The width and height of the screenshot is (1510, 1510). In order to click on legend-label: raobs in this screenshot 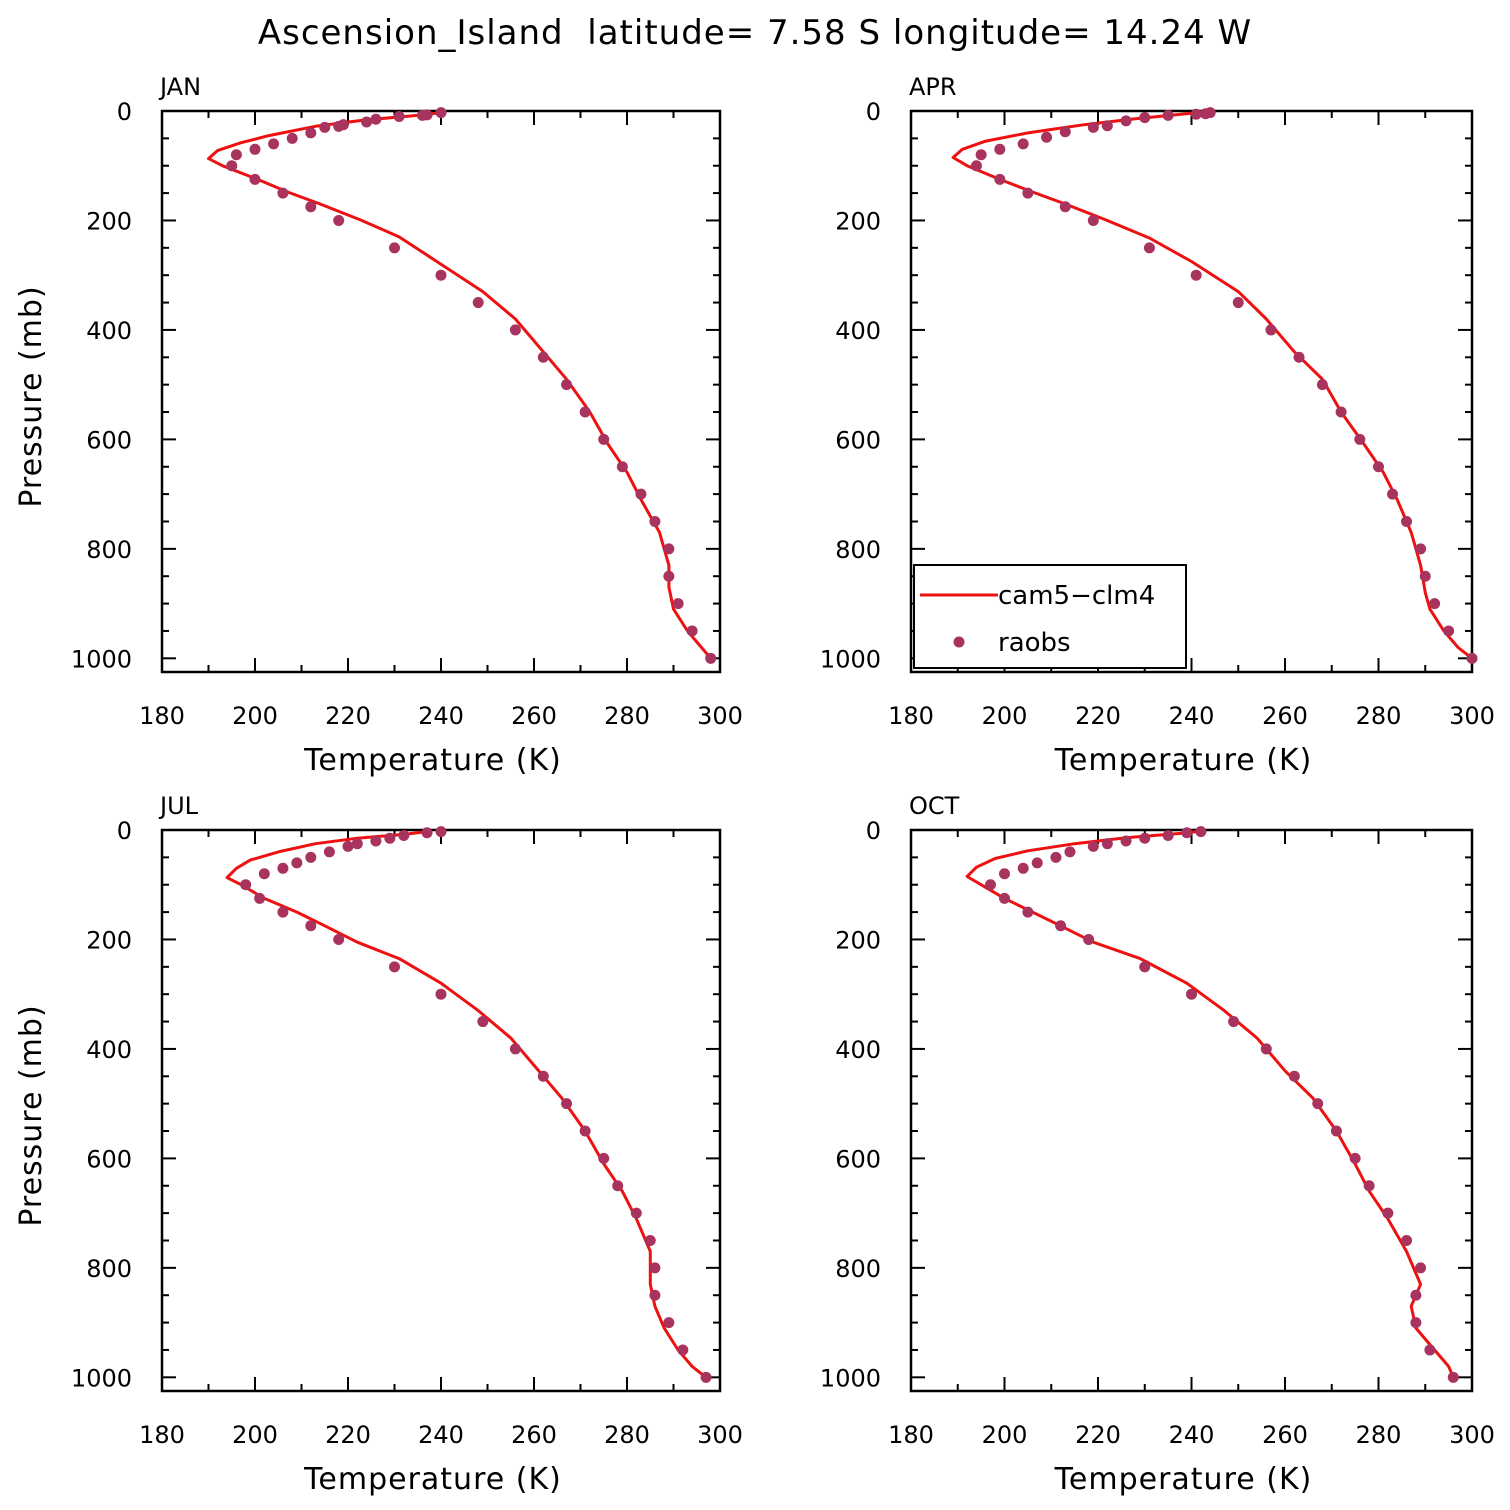, I will do `click(1034, 643)`.